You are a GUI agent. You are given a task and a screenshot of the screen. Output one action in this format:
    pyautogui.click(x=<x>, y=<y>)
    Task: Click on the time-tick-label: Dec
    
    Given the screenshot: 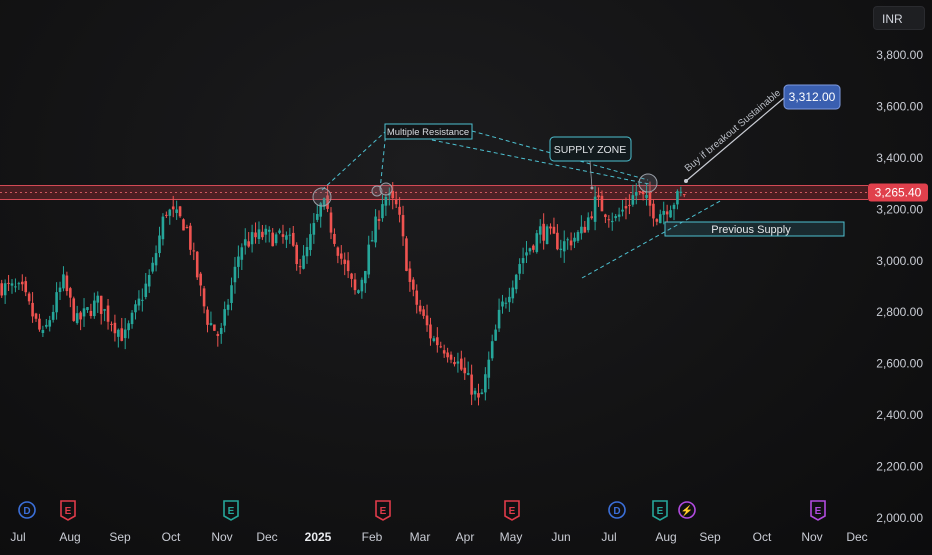 What is the action you would take?
    pyautogui.click(x=266, y=537)
    